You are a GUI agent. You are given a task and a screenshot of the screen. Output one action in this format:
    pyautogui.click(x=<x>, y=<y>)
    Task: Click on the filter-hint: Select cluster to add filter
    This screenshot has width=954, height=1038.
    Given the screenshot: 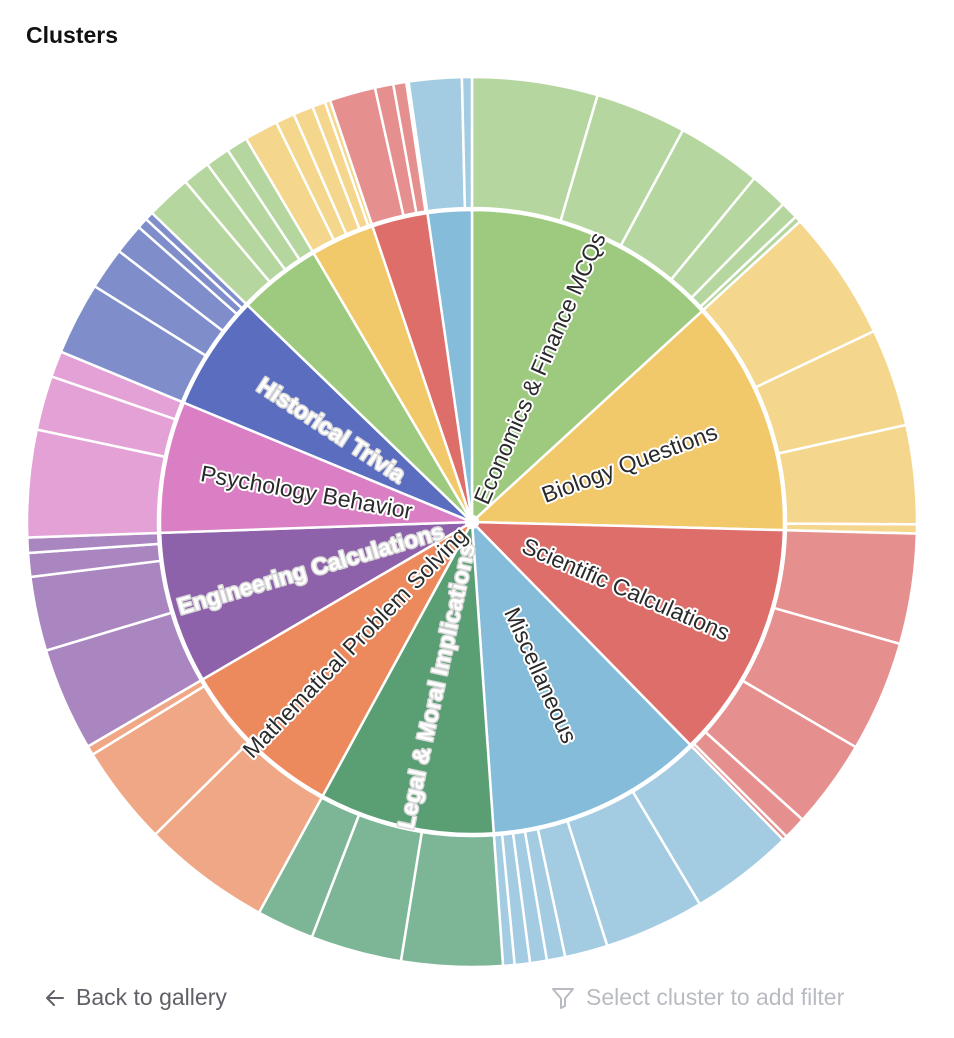 What is the action you would take?
    pyautogui.click(x=697, y=997)
    